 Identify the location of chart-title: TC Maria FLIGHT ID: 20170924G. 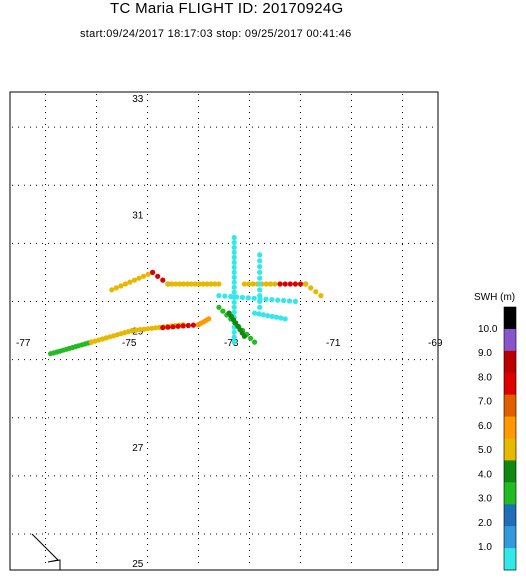
(227, 8).